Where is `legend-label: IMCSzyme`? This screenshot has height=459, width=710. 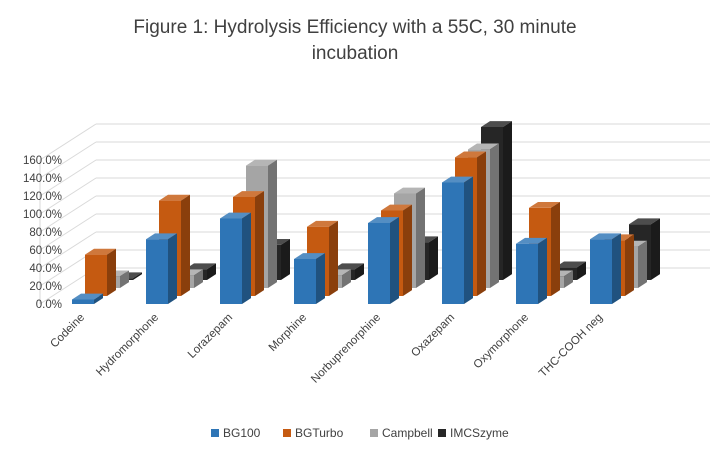 legend-label: IMCSzyme is located at coordinates (479, 433).